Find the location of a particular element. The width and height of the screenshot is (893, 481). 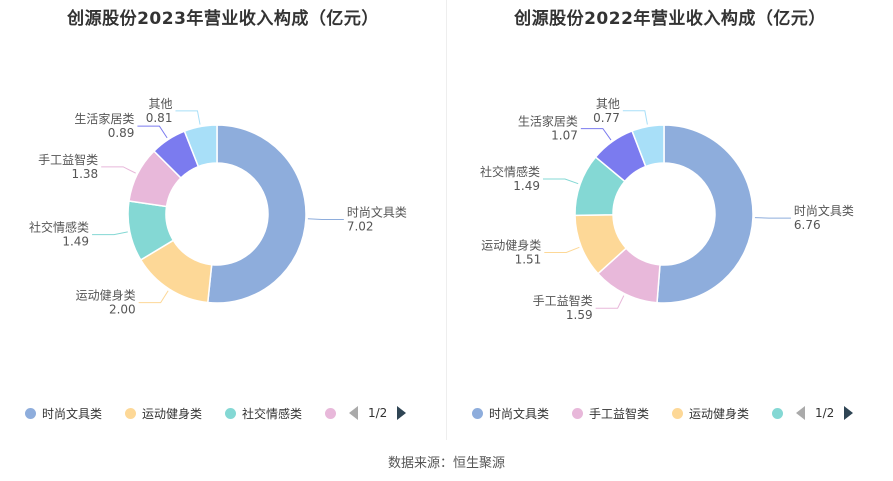

slice-value-label: 1.38 is located at coordinates (84, 174).